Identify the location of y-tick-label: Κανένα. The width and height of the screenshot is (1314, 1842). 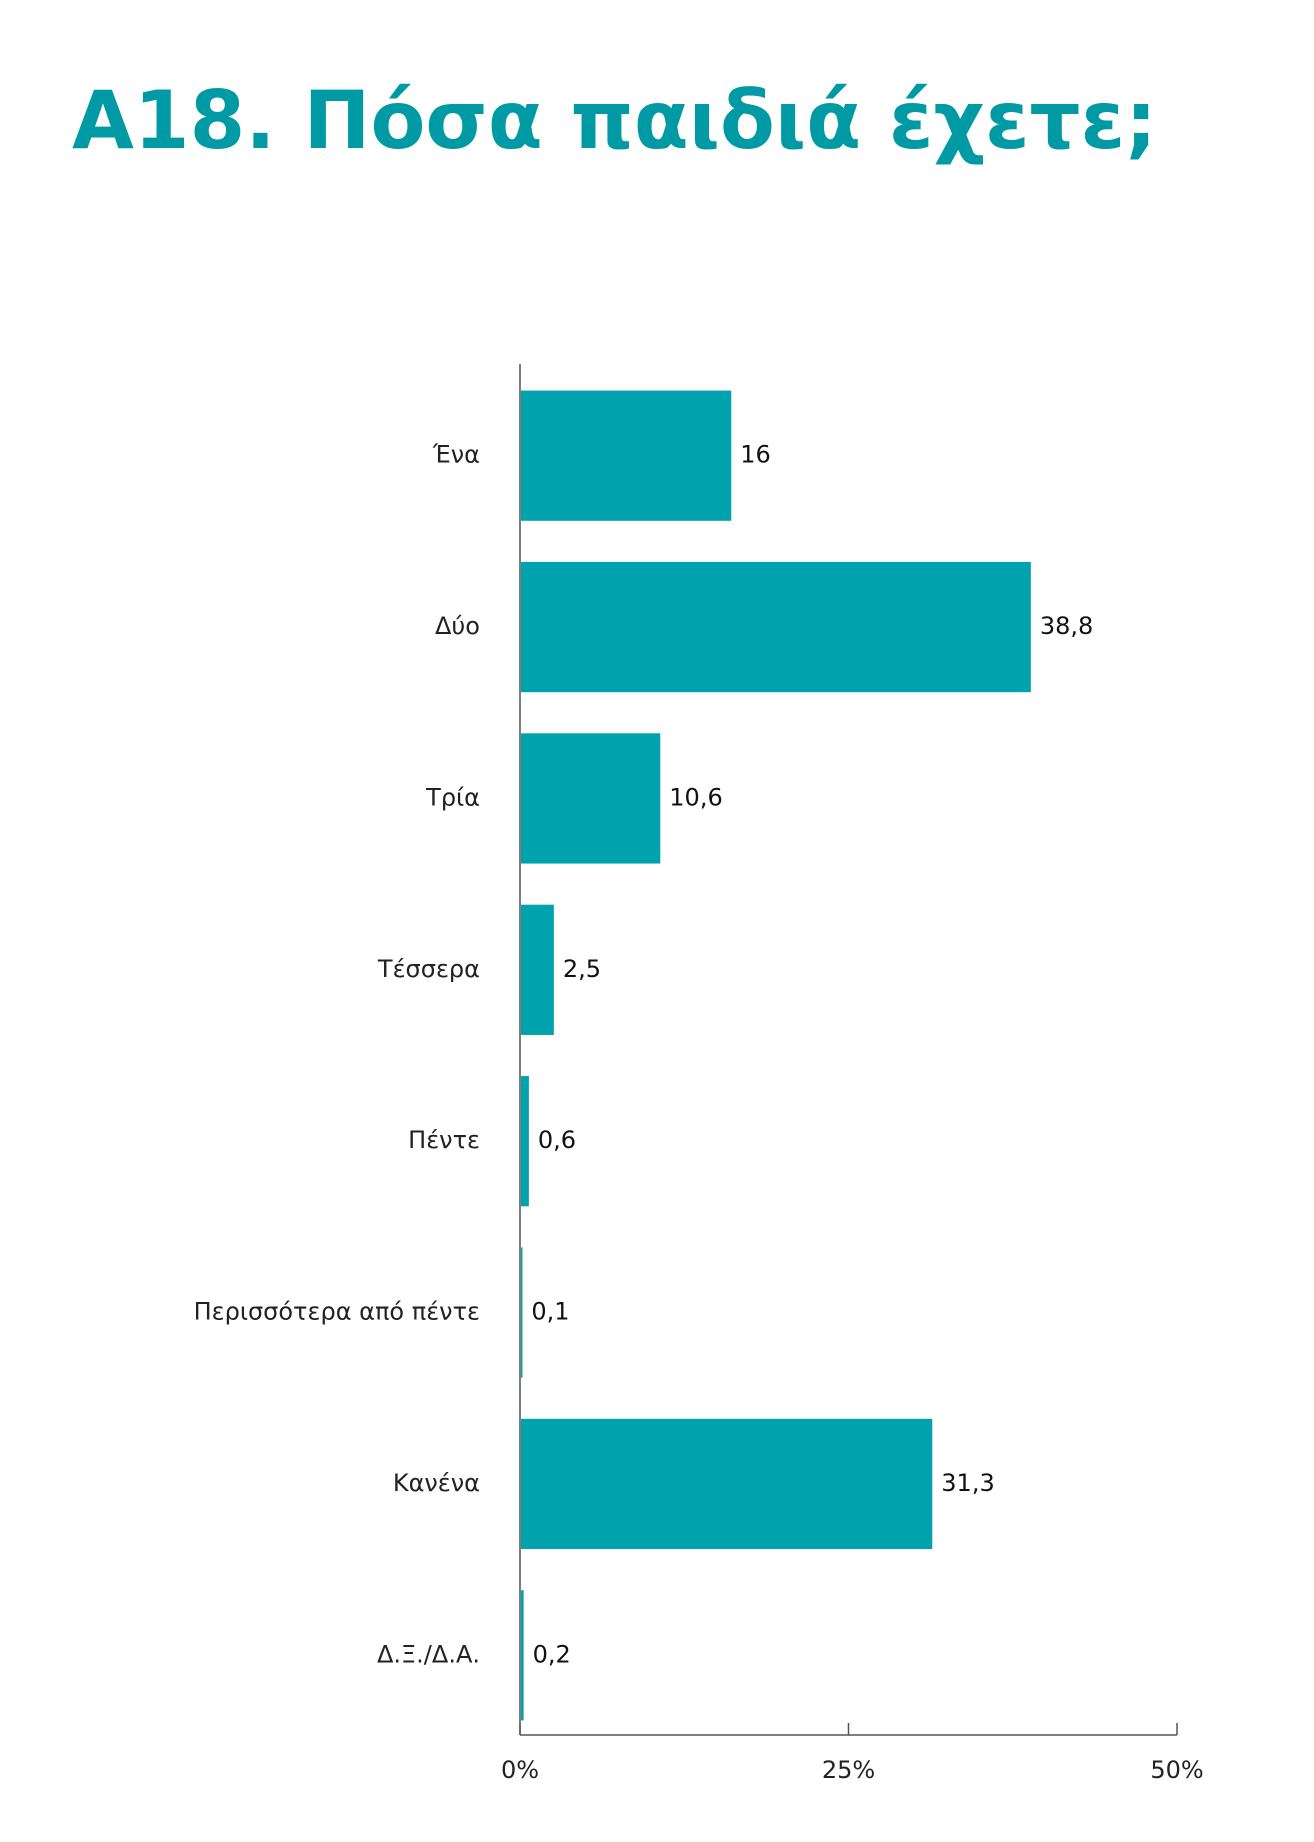
(436, 1483).